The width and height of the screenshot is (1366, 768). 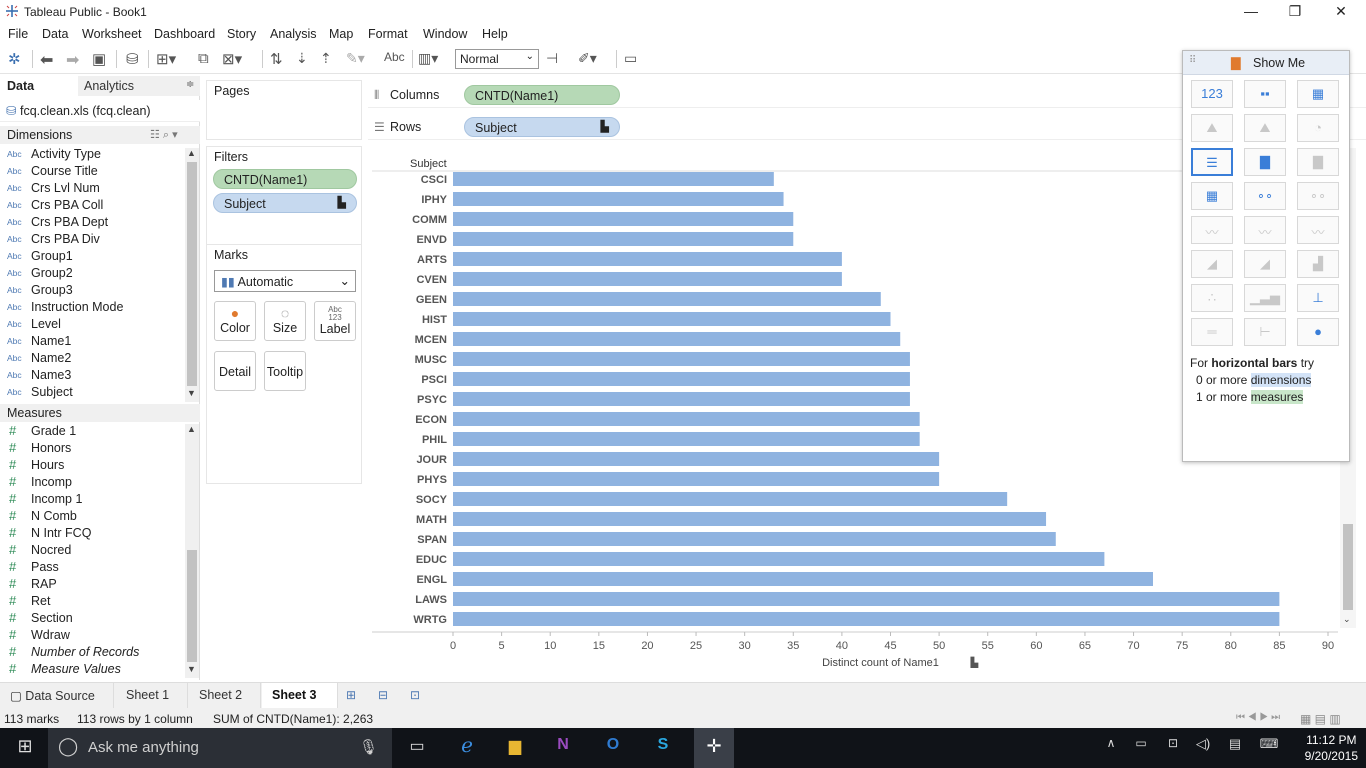 I want to click on category-label: HIST, so click(x=434, y=320).